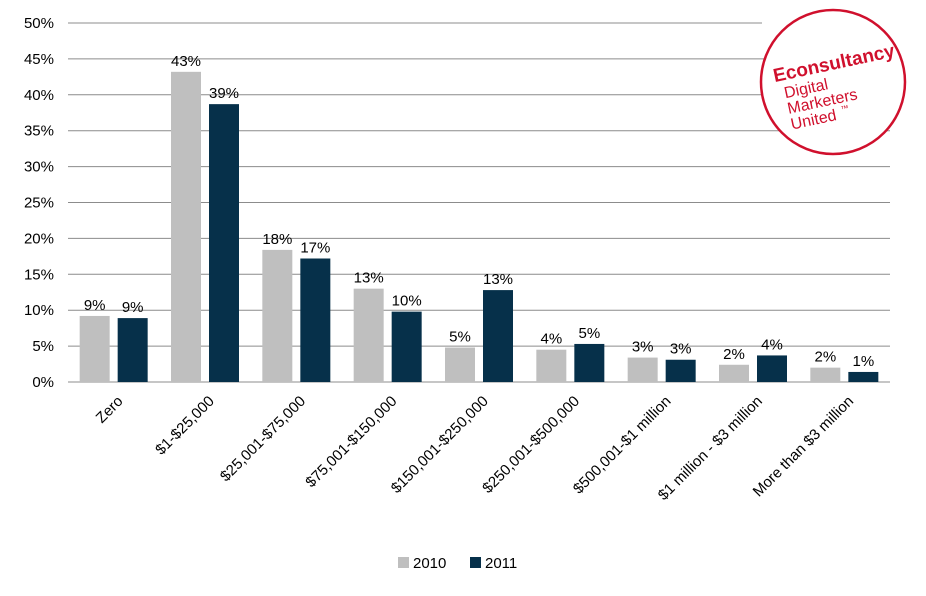 Image resolution: width=926 pixels, height=596 pixels. What do you see at coordinates (39, 274) in the screenshot?
I see `y-tick-label: 15%` at bounding box center [39, 274].